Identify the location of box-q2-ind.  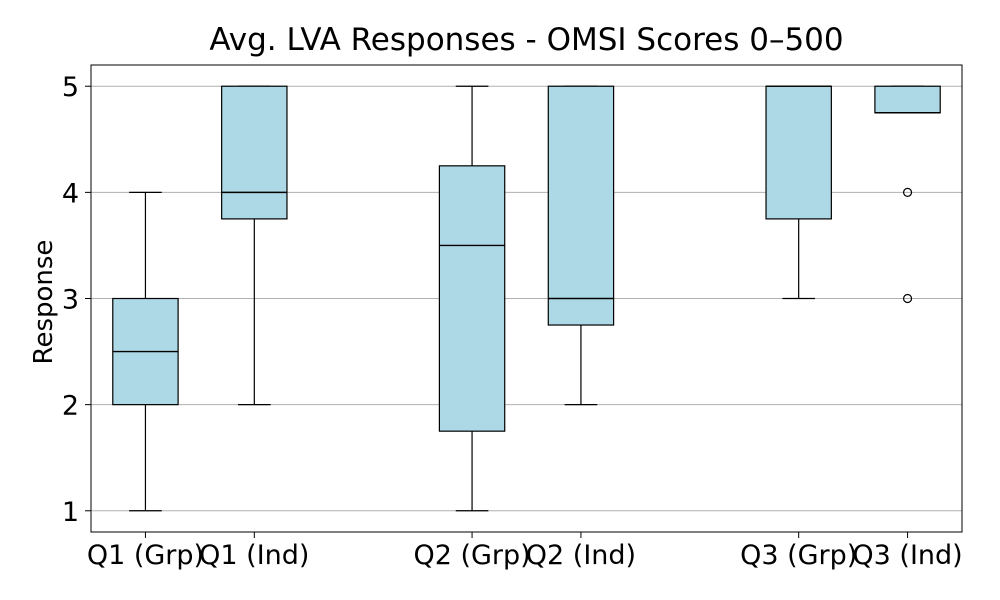
(581, 245).